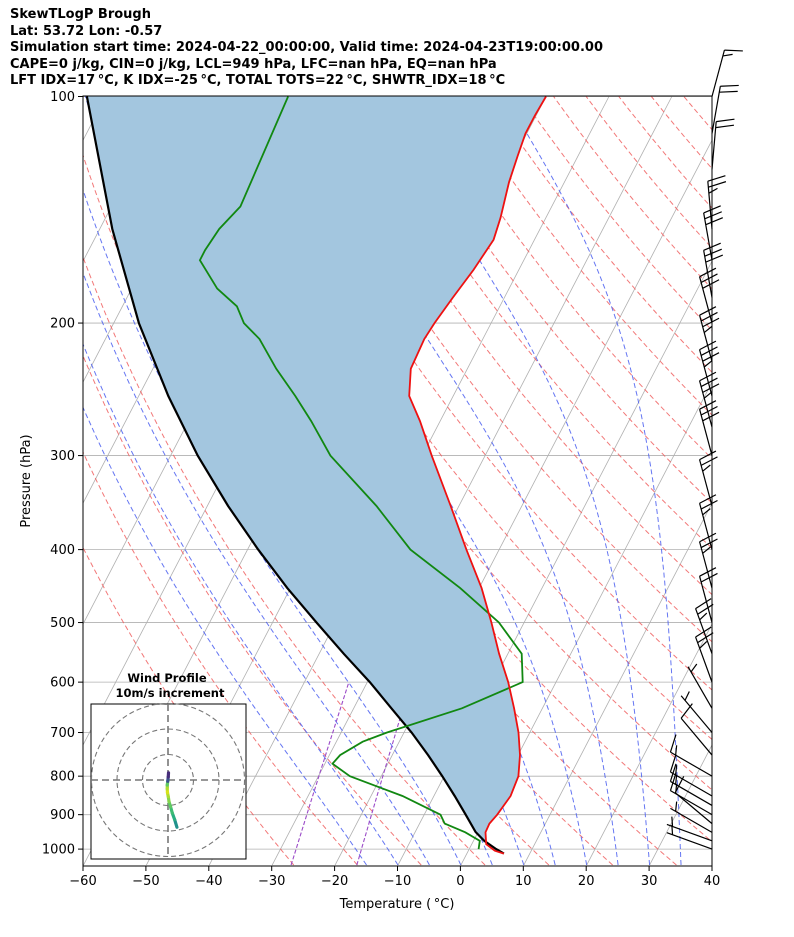 This screenshot has width=794, height=937. I want to click on y-tick-label: 300, so click(62, 456).